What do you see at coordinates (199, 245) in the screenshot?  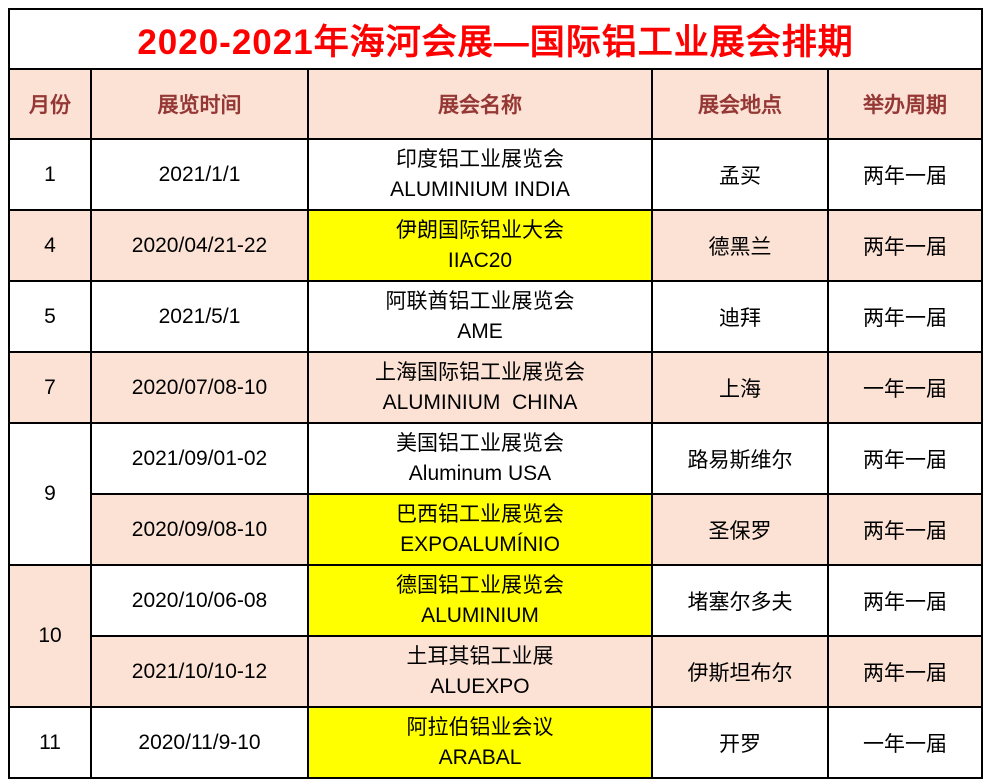 I see `time-cell: 2020/04/21-22` at bounding box center [199, 245].